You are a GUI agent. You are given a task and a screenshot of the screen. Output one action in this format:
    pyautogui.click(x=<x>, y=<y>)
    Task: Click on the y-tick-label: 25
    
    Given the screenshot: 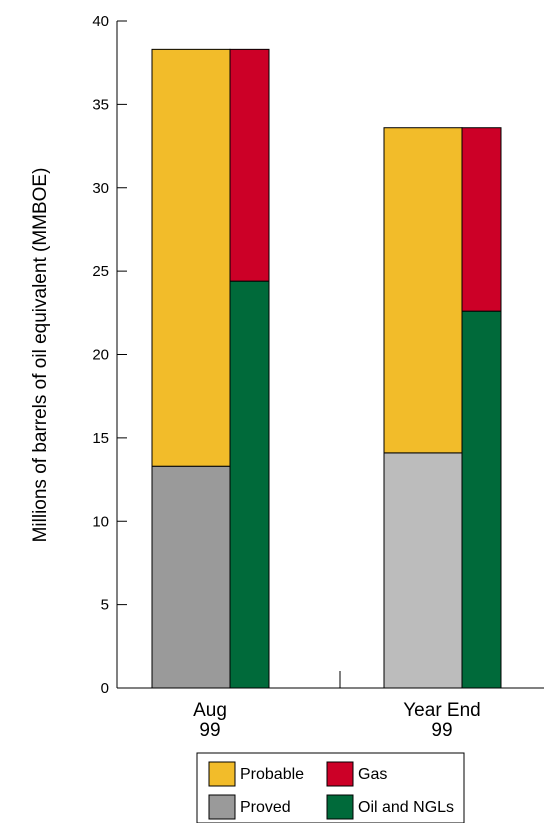 What is the action you would take?
    pyautogui.click(x=100, y=271)
    